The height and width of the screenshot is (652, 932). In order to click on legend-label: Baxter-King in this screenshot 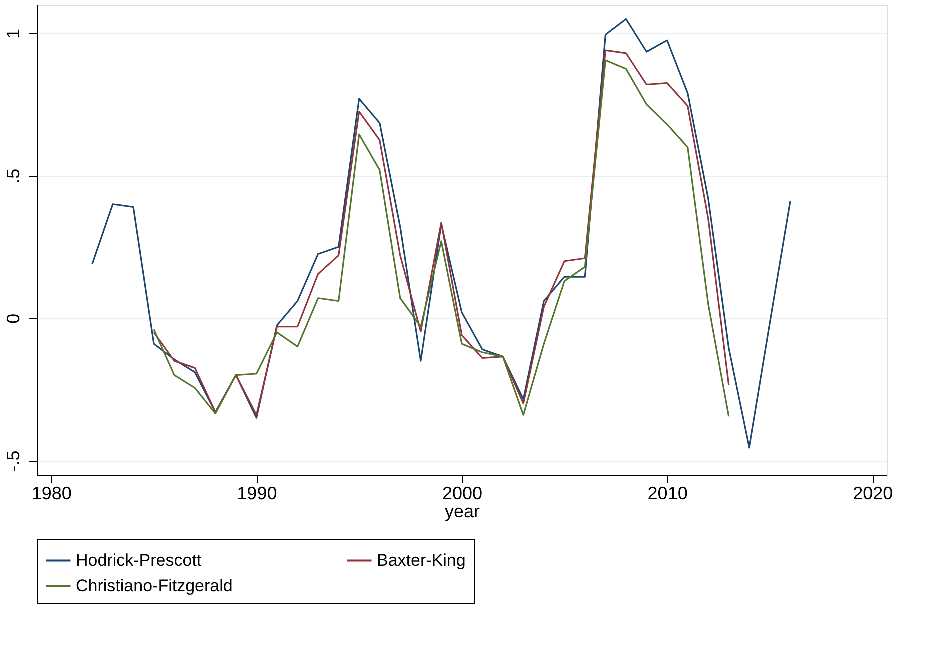, I will do `click(421, 560)`.